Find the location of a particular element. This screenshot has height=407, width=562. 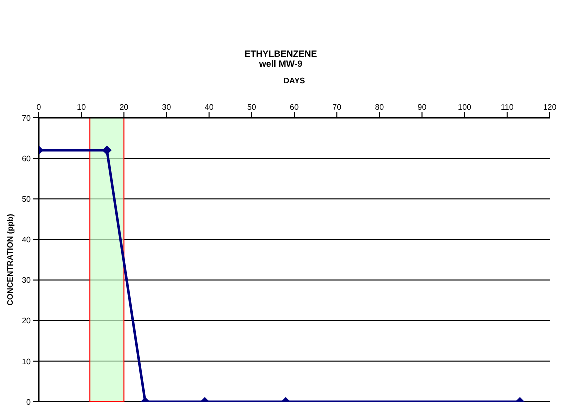

y-tick-label: 0 is located at coordinates (29, 402).